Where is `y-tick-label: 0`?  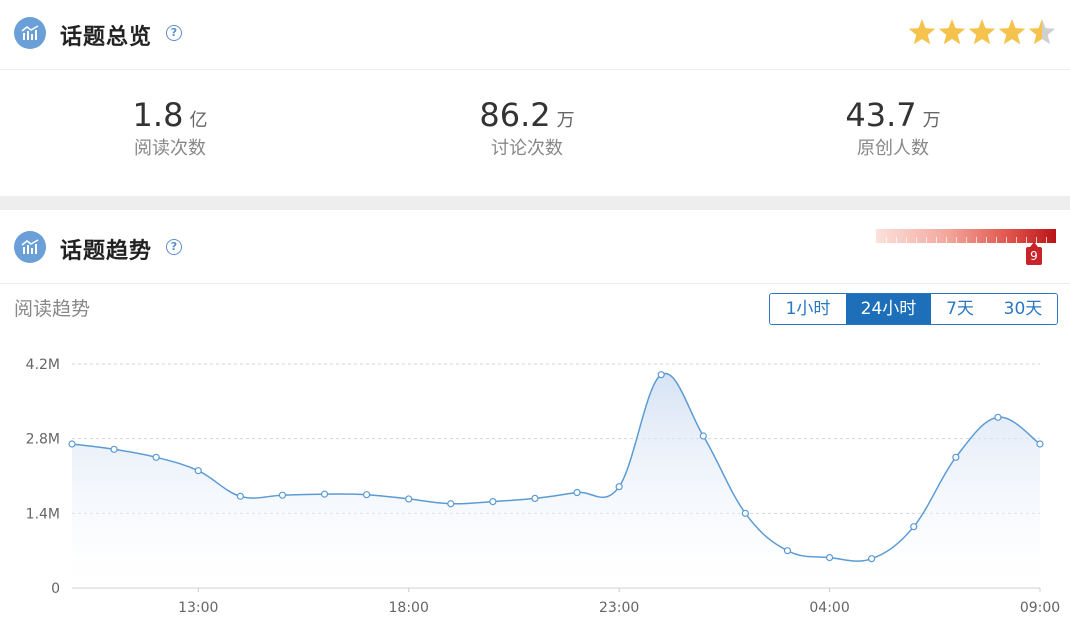 y-tick-label: 0 is located at coordinates (55, 589).